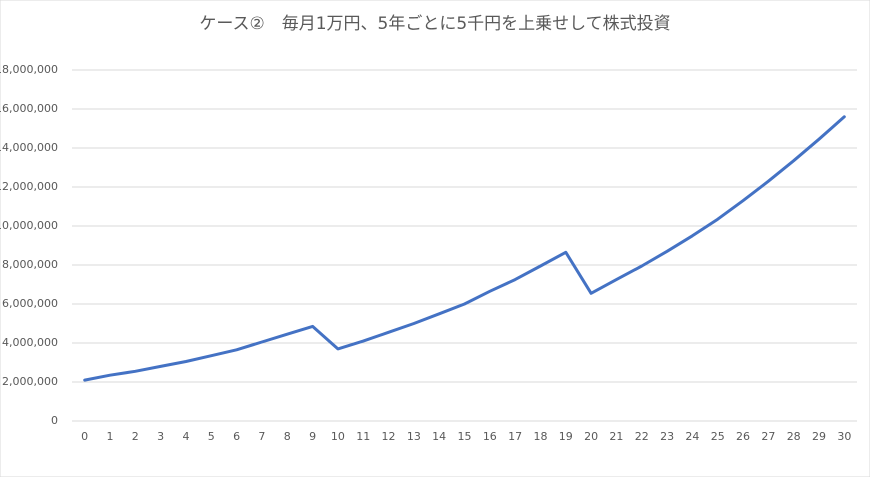 This screenshot has width=870, height=477. I want to click on x-tick-label: 19, so click(566, 436).